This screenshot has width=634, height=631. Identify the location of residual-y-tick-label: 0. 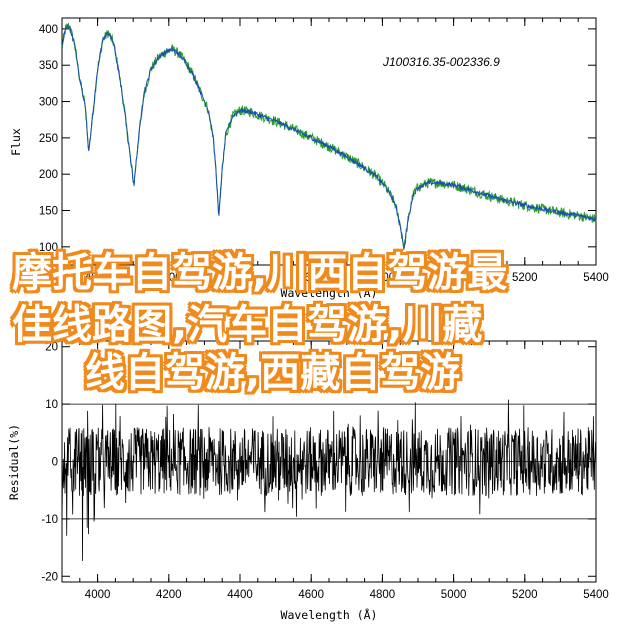
(55, 463).